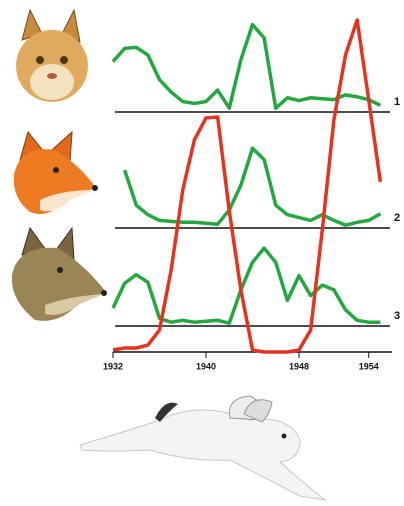 The width and height of the screenshot is (404, 506). Describe the element at coordinates (369, 366) in the screenshot. I see `x-tick-label: 1954` at that location.